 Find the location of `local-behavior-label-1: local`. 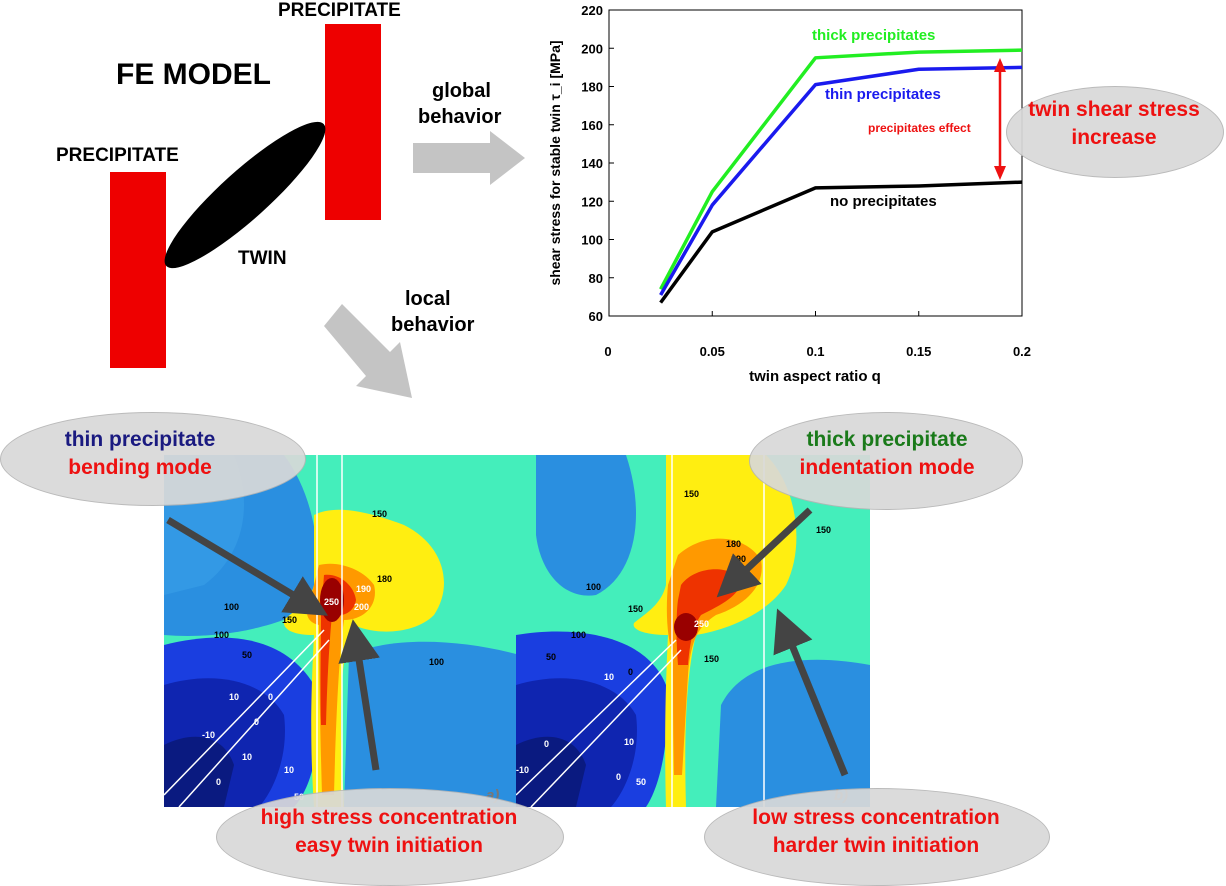

local-behavior-label-1: local is located at coordinates (428, 299).